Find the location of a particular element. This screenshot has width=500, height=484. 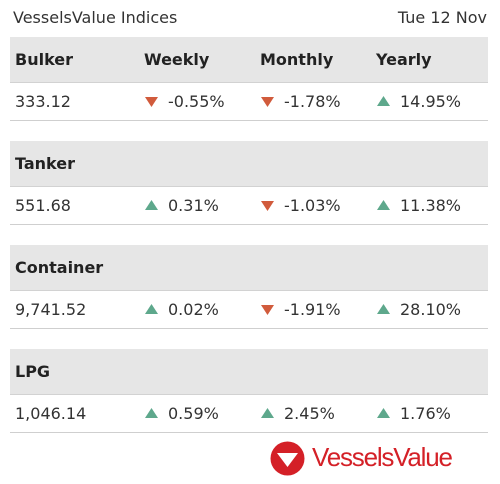

index-row: 333.12 -0.55% -1.78% 14.95% is located at coordinates (249, 102).